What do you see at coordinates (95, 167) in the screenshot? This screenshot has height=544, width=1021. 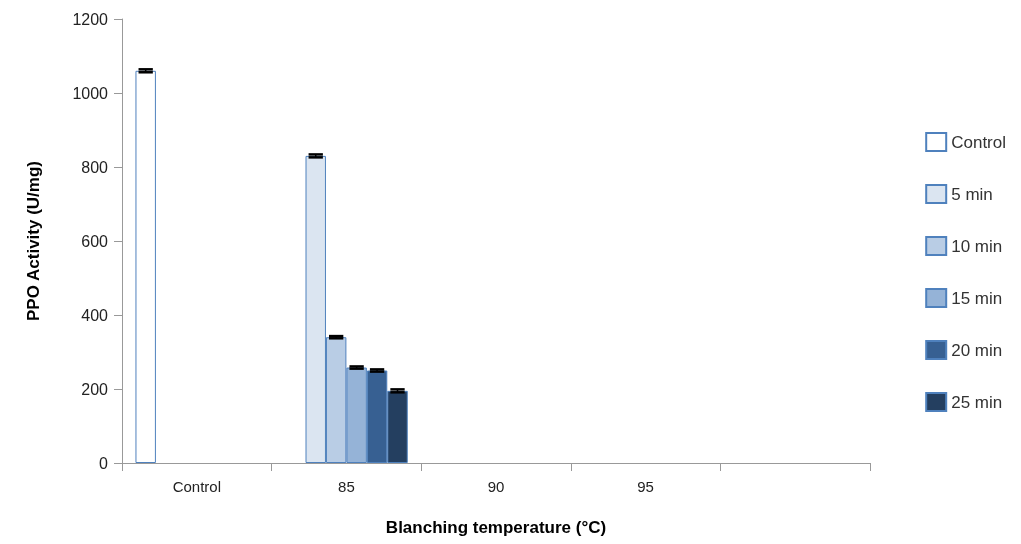 I see `y-tick-label: 800` at bounding box center [95, 167].